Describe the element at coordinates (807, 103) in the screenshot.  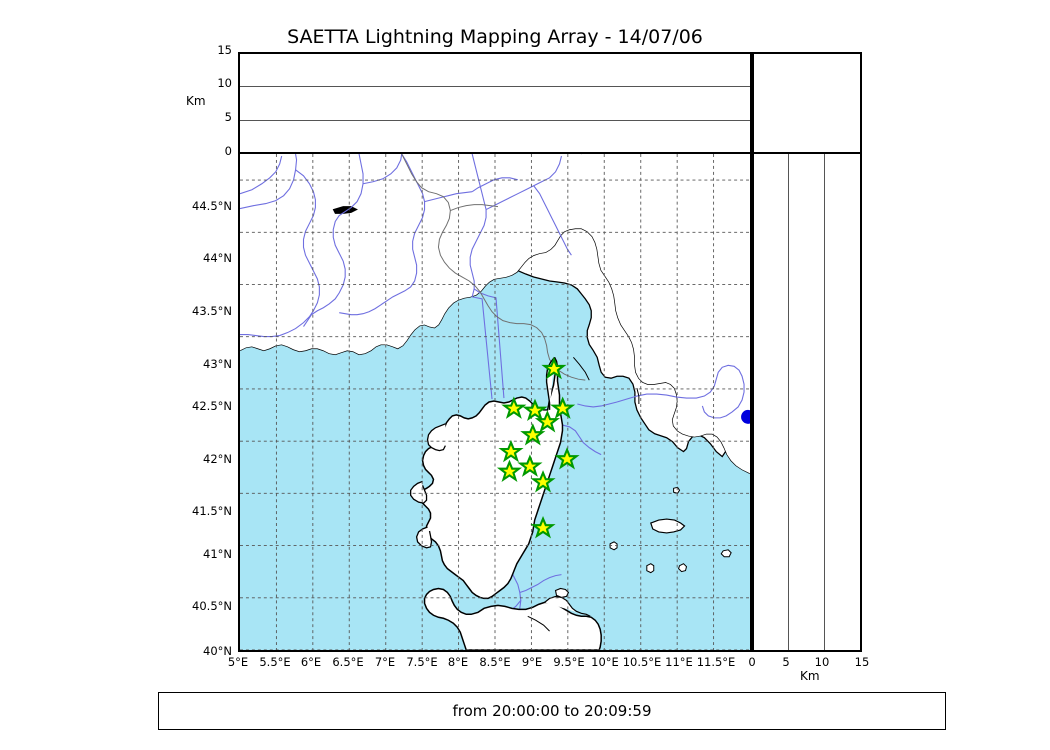
I see `corner-panel` at that location.